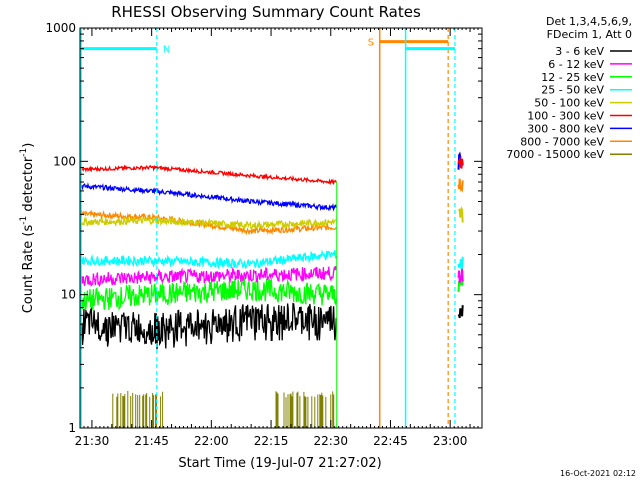 The height and width of the screenshot is (480, 640). I want to click on series-50-100-kev-trace, so click(272, 218).